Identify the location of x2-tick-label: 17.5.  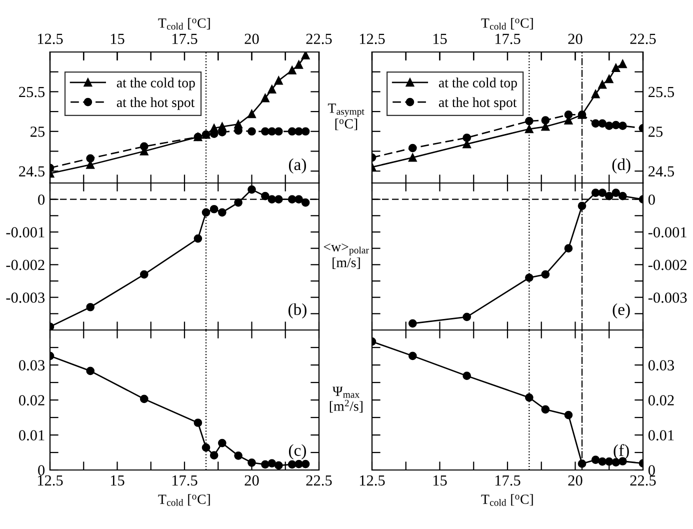
(507, 39).